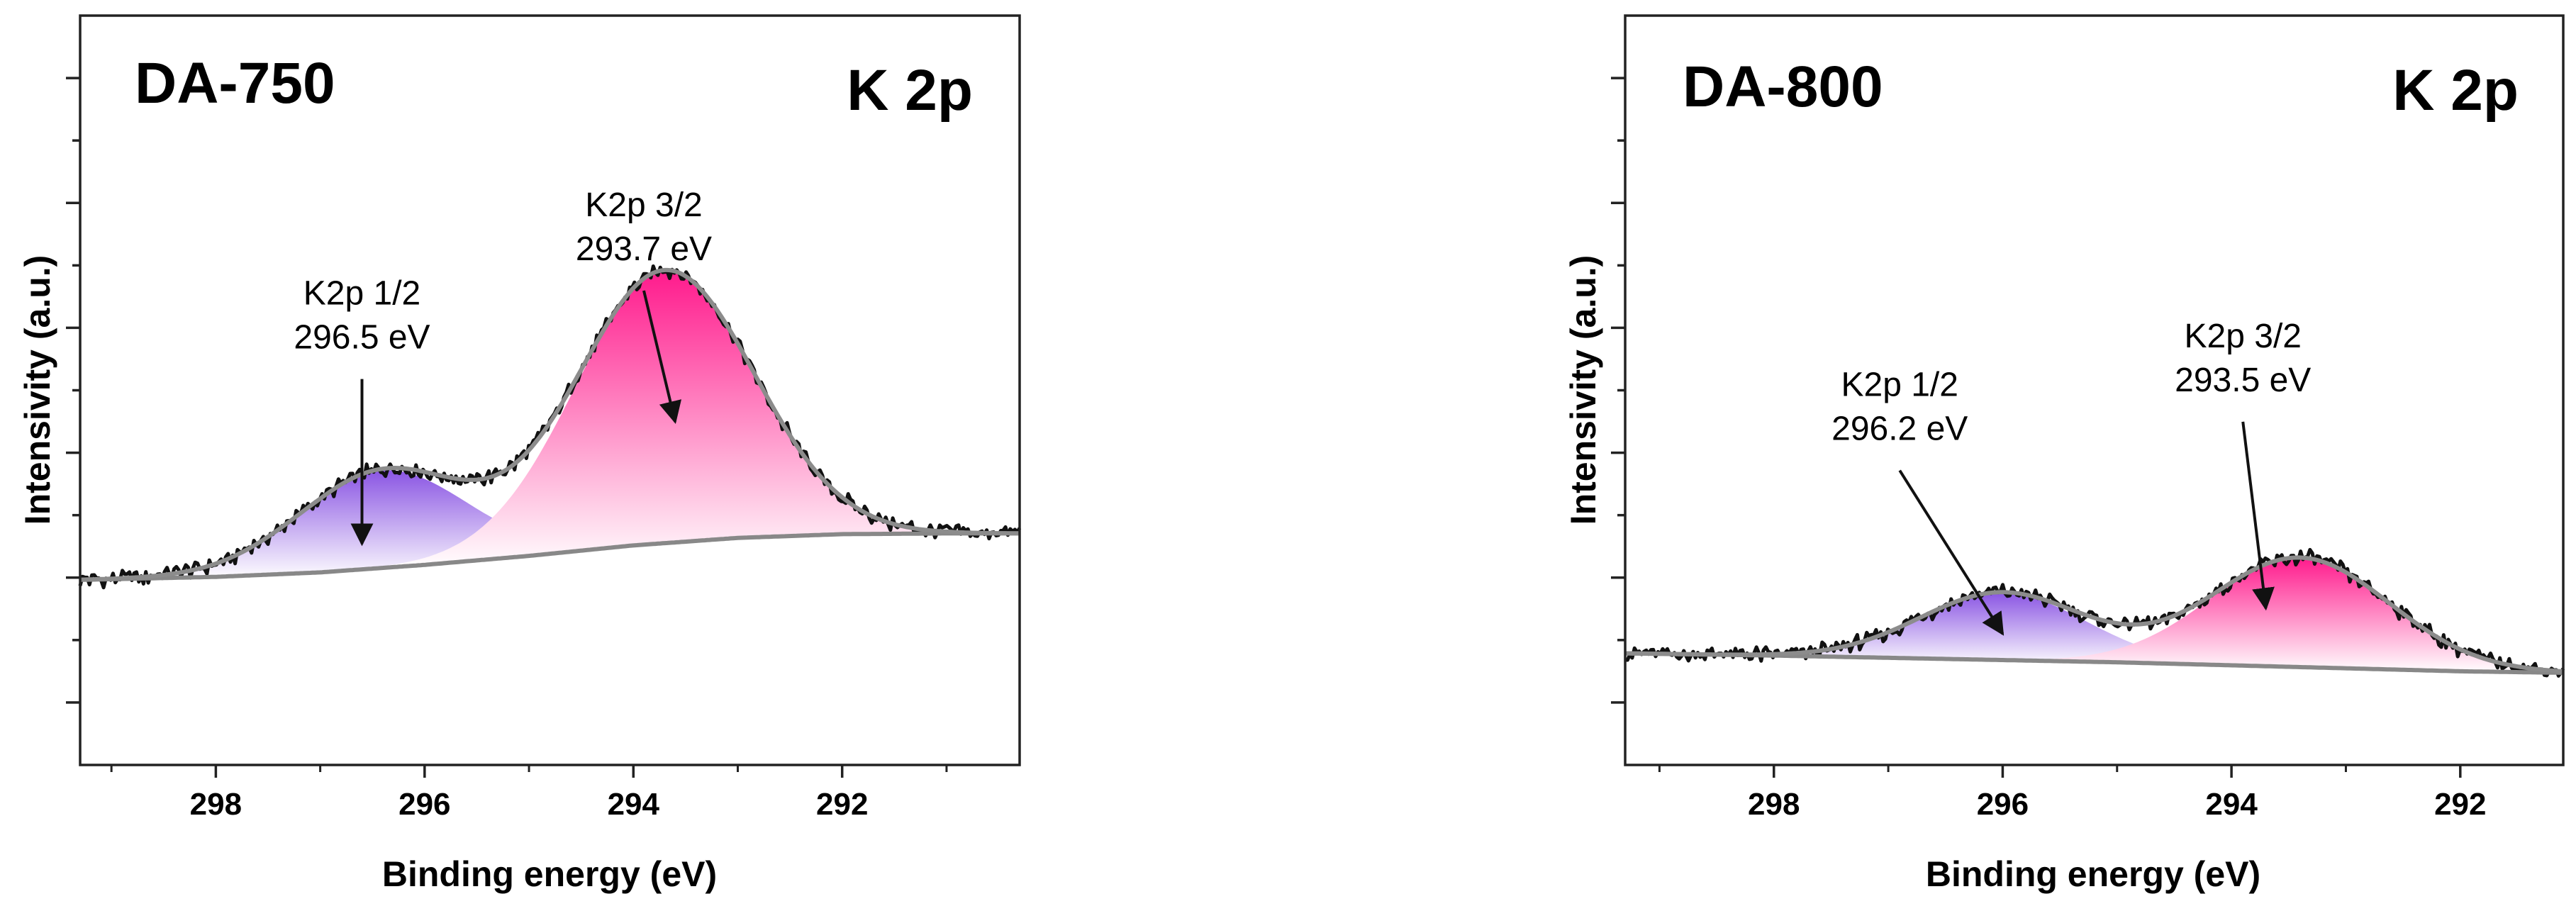  What do you see at coordinates (362, 338) in the screenshot?
I see `peak-energy-label: 296.5 eV` at bounding box center [362, 338].